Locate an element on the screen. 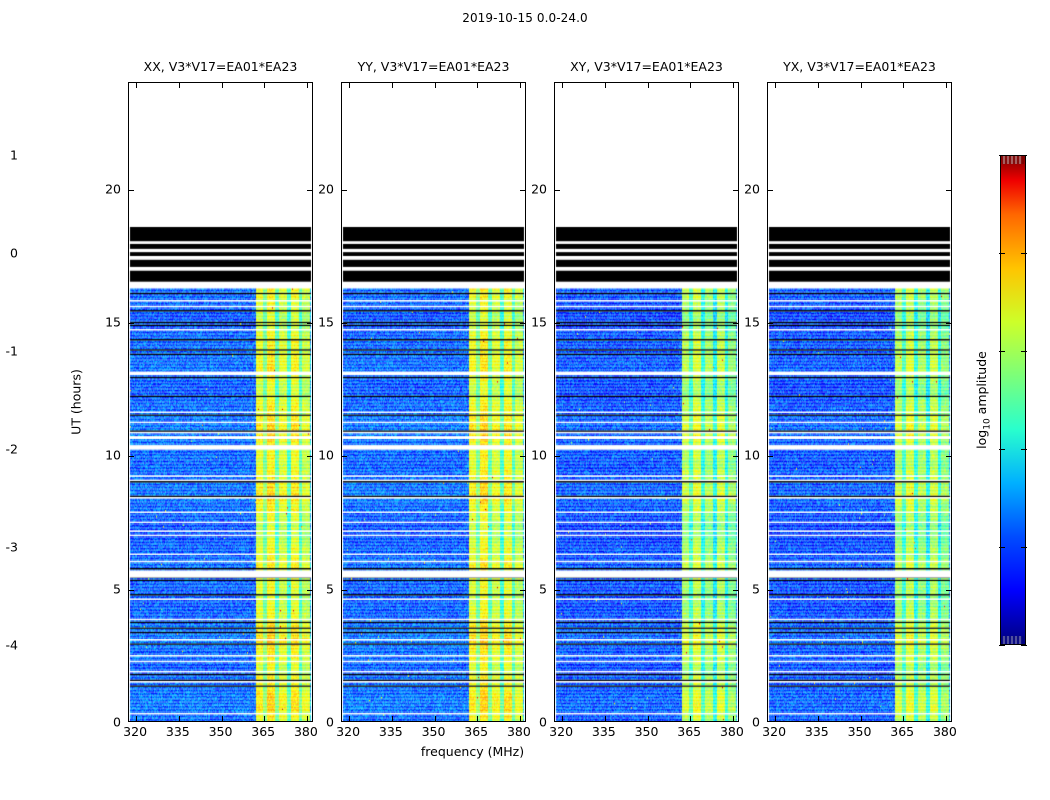  colorbar-label: log10 amplitude is located at coordinates (983, 400).